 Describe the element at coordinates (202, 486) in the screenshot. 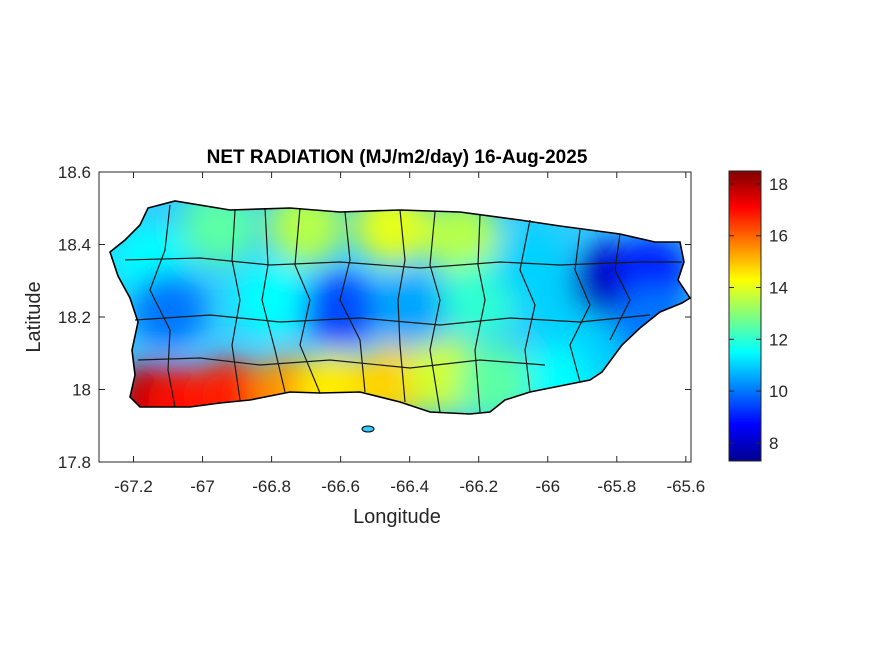

I see `x-tick-label: -67` at that location.